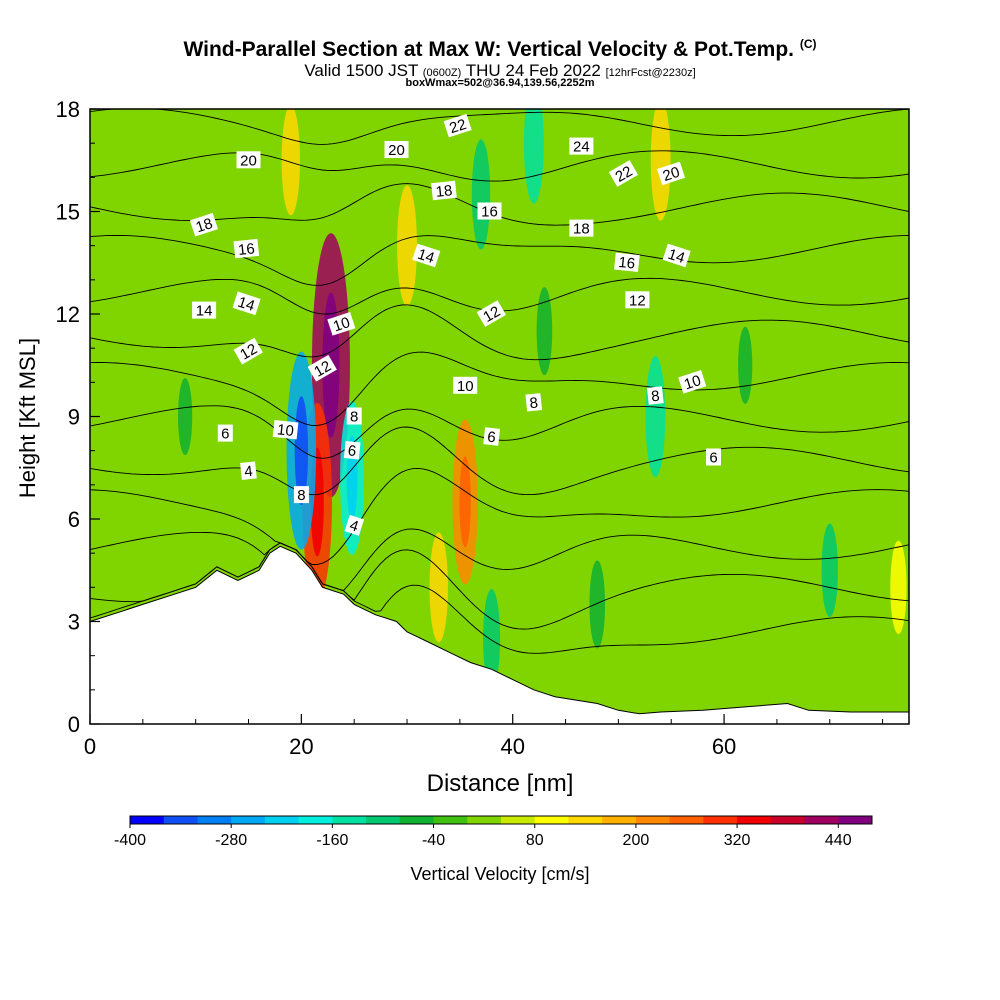  I want to click on contour-label-10: 12, so click(322, 368).